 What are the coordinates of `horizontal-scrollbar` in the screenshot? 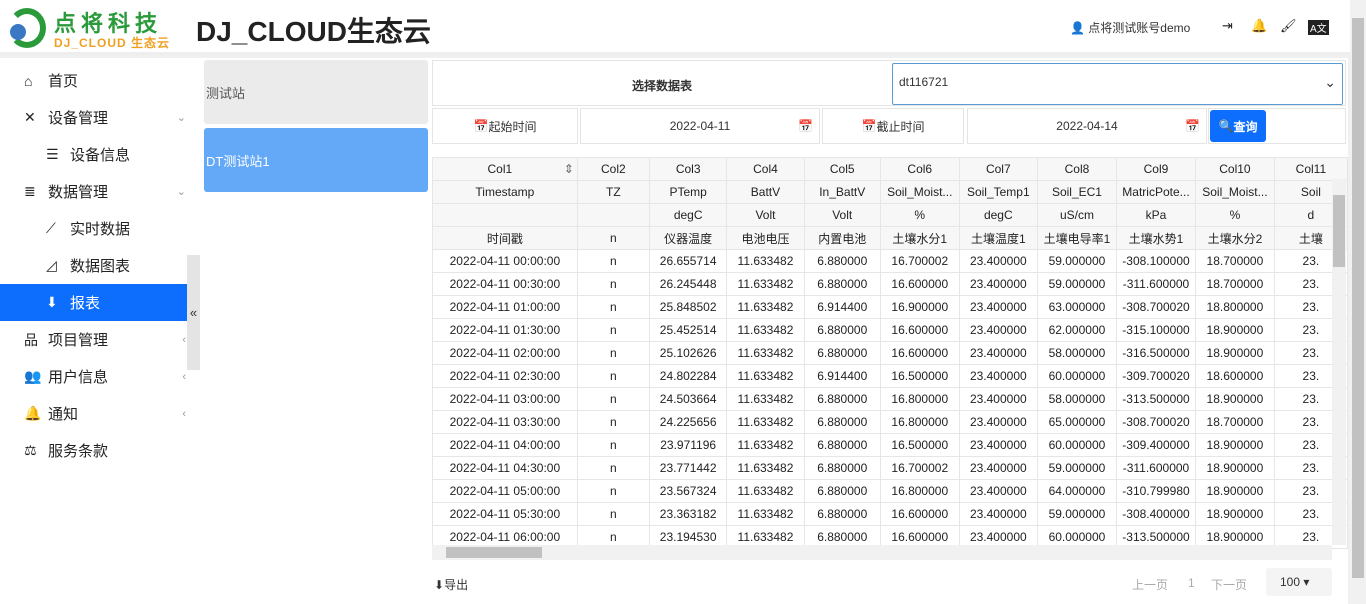 It's located at (882, 552).